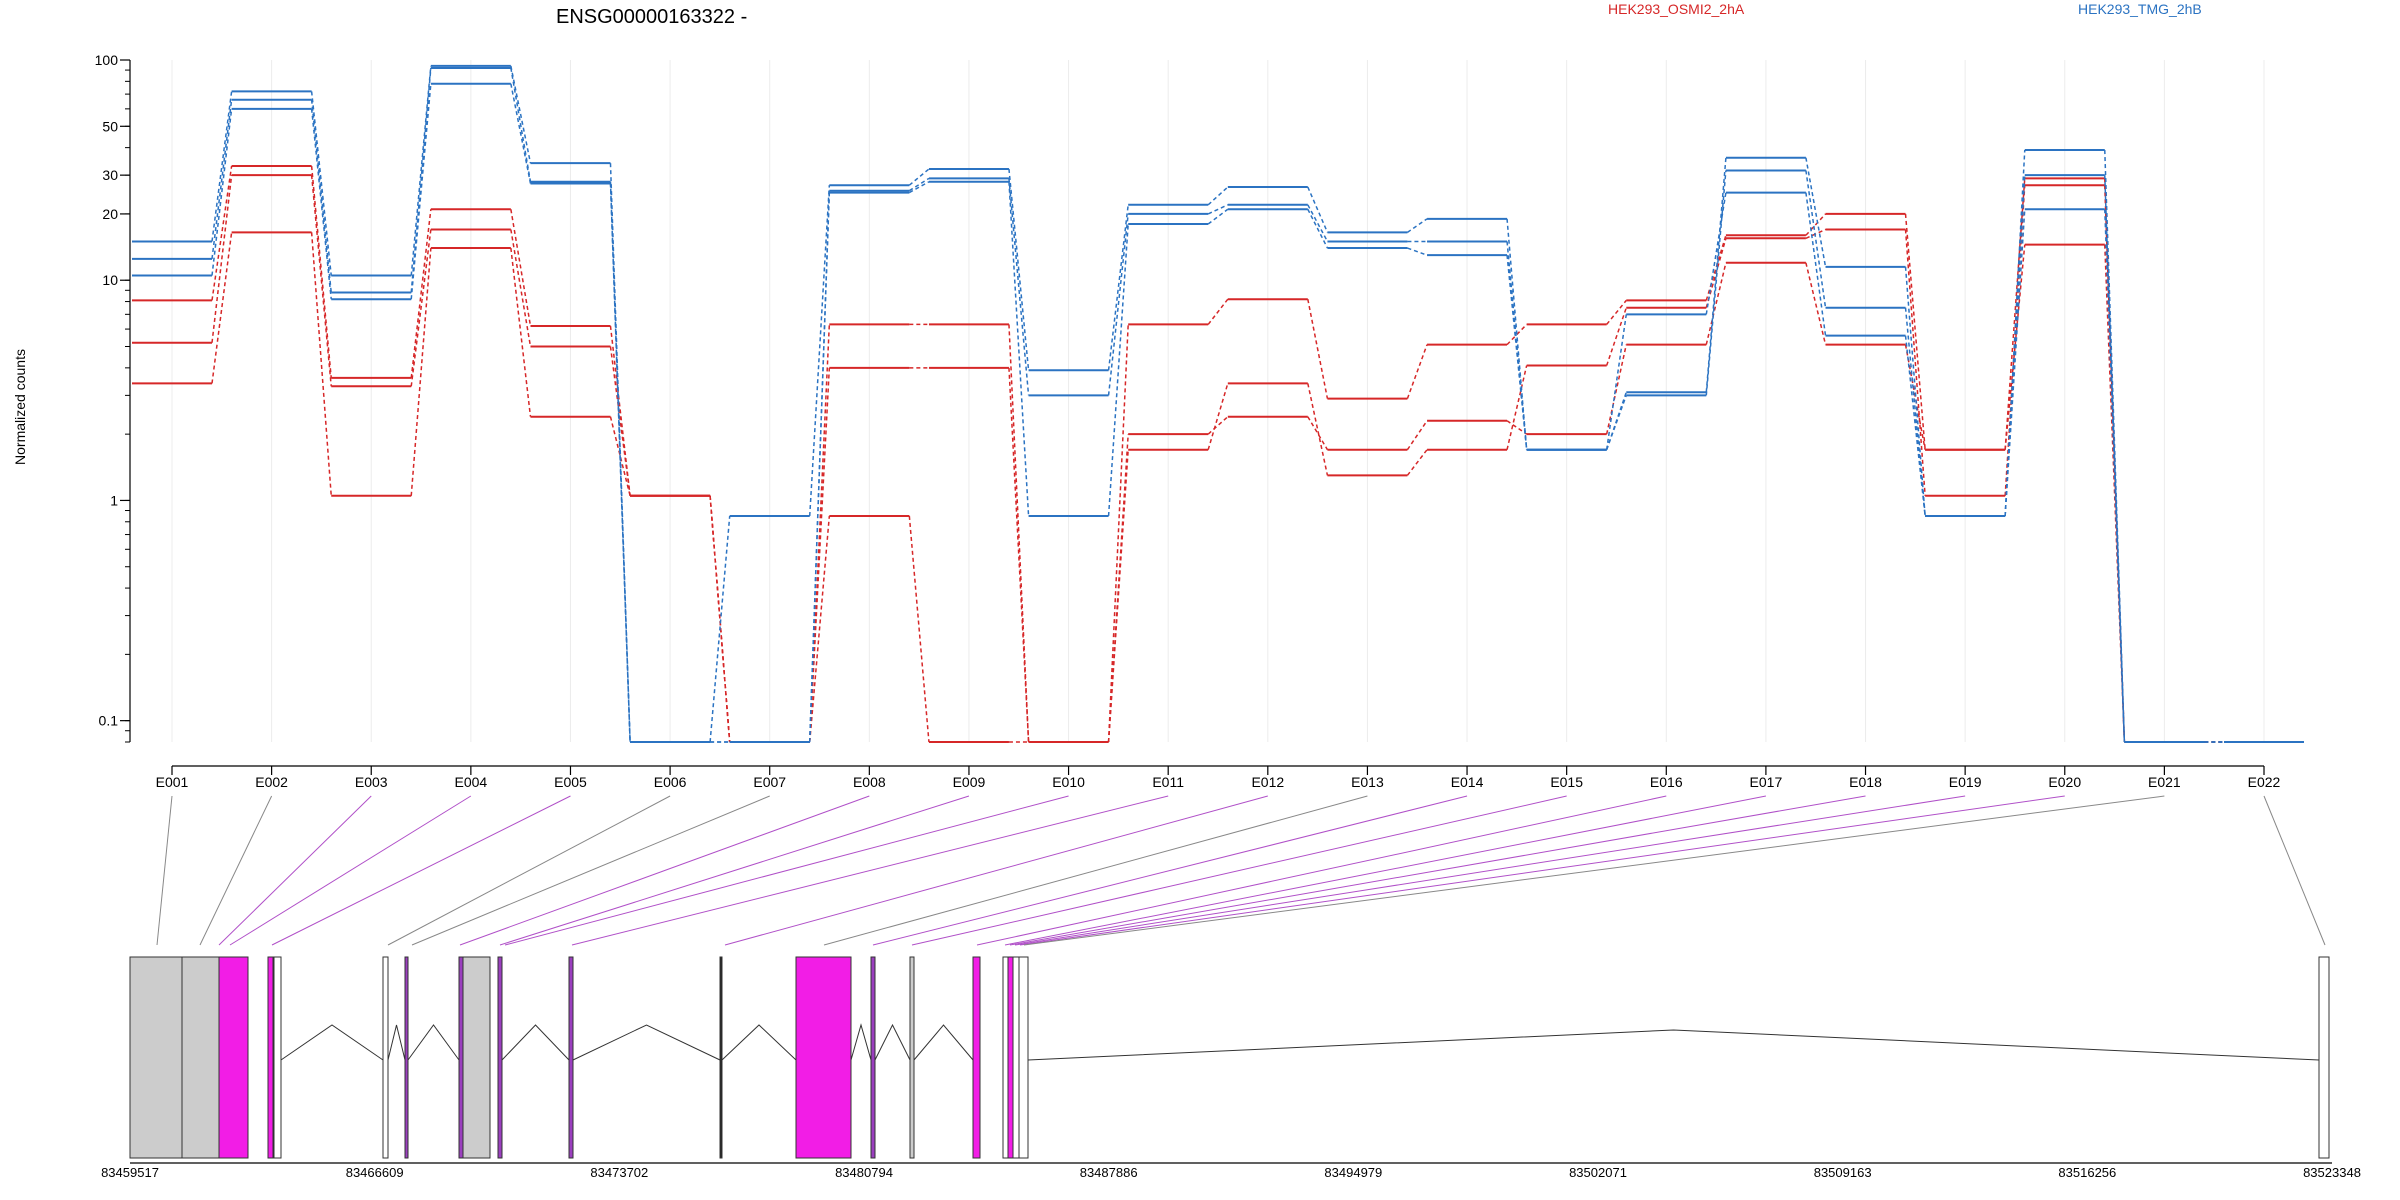  I want to click on x-tick-label: E014, so click(1467, 782).